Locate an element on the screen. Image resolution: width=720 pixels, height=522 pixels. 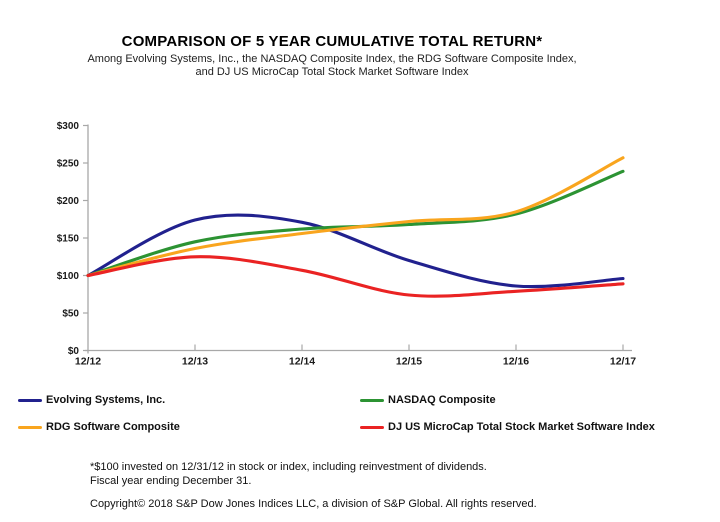
x-tick-label: 12/14 is located at coordinates (302, 362).